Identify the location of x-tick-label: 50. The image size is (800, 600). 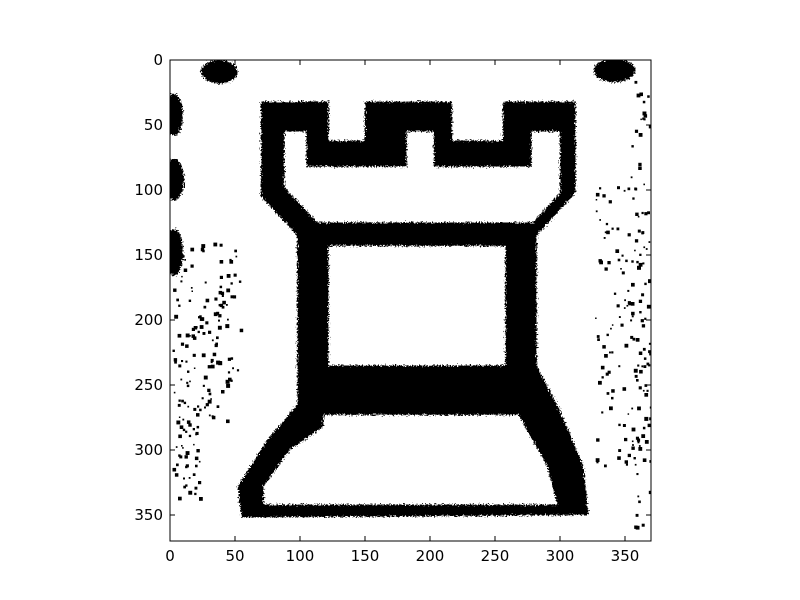
(234, 556).